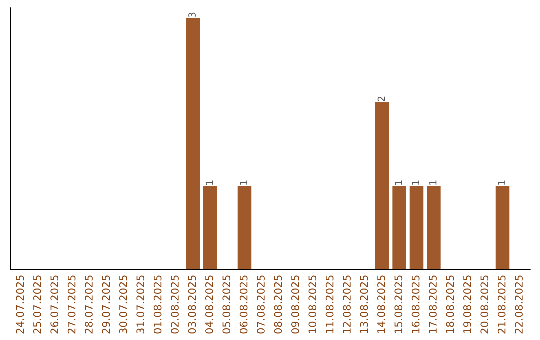  Describe the element at coordinates (244, 305) in the screenshot. I see `x-tick-label: 06.08.2025` at that location.